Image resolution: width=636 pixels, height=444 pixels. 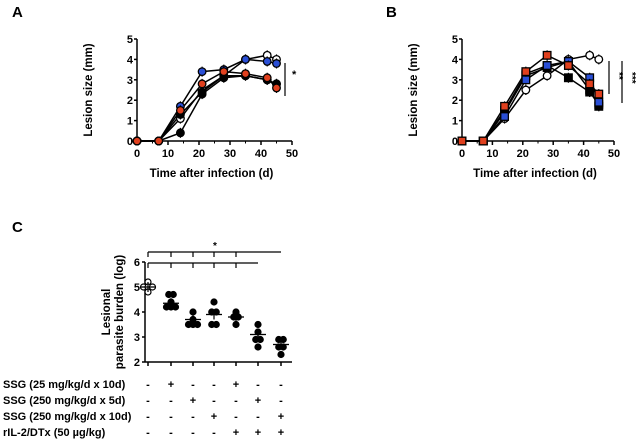 I want to click on panel-label-b: B, so click(x=391, y=12).